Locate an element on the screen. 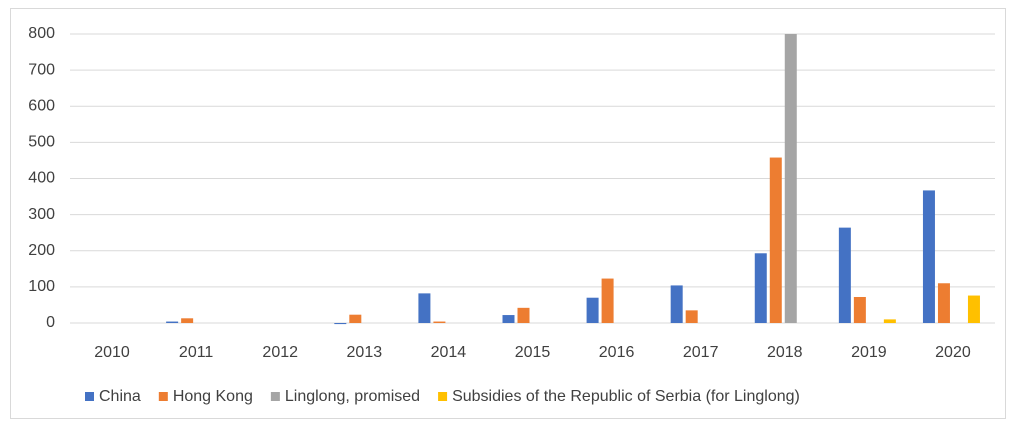 The width and height of the screenshot is (1015, 428). y-tick-label: 700 is located at coordinates (41, 69).